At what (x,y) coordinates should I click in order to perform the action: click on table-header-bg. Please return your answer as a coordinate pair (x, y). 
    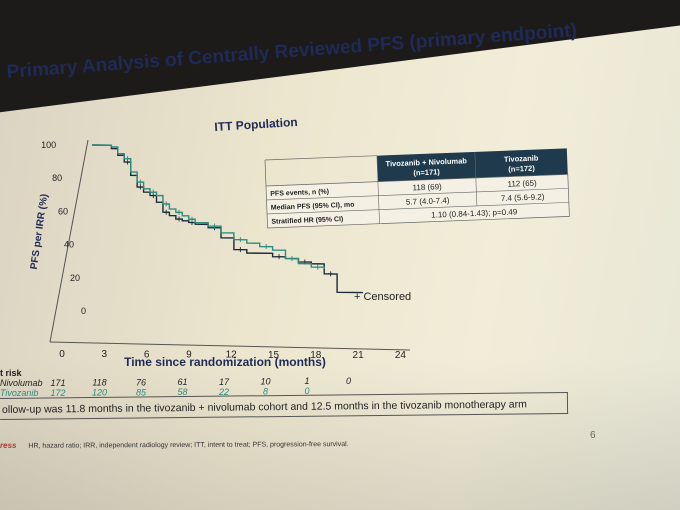
    Looking at the image, I should click on (472, 165).